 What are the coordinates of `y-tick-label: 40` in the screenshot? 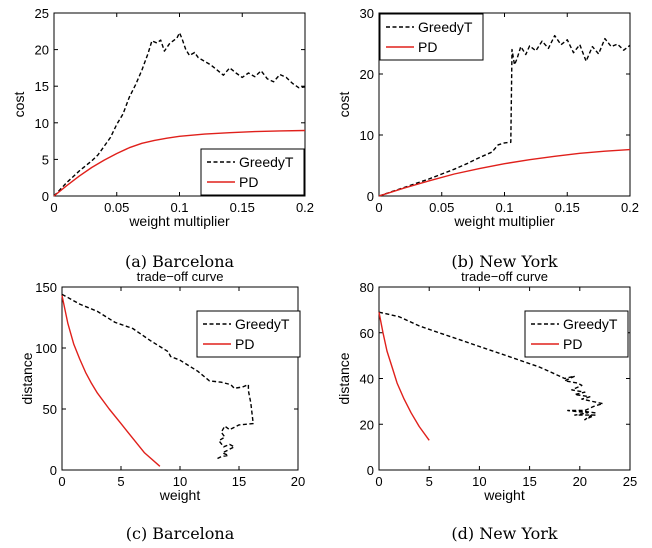 It's located at (367, 379).